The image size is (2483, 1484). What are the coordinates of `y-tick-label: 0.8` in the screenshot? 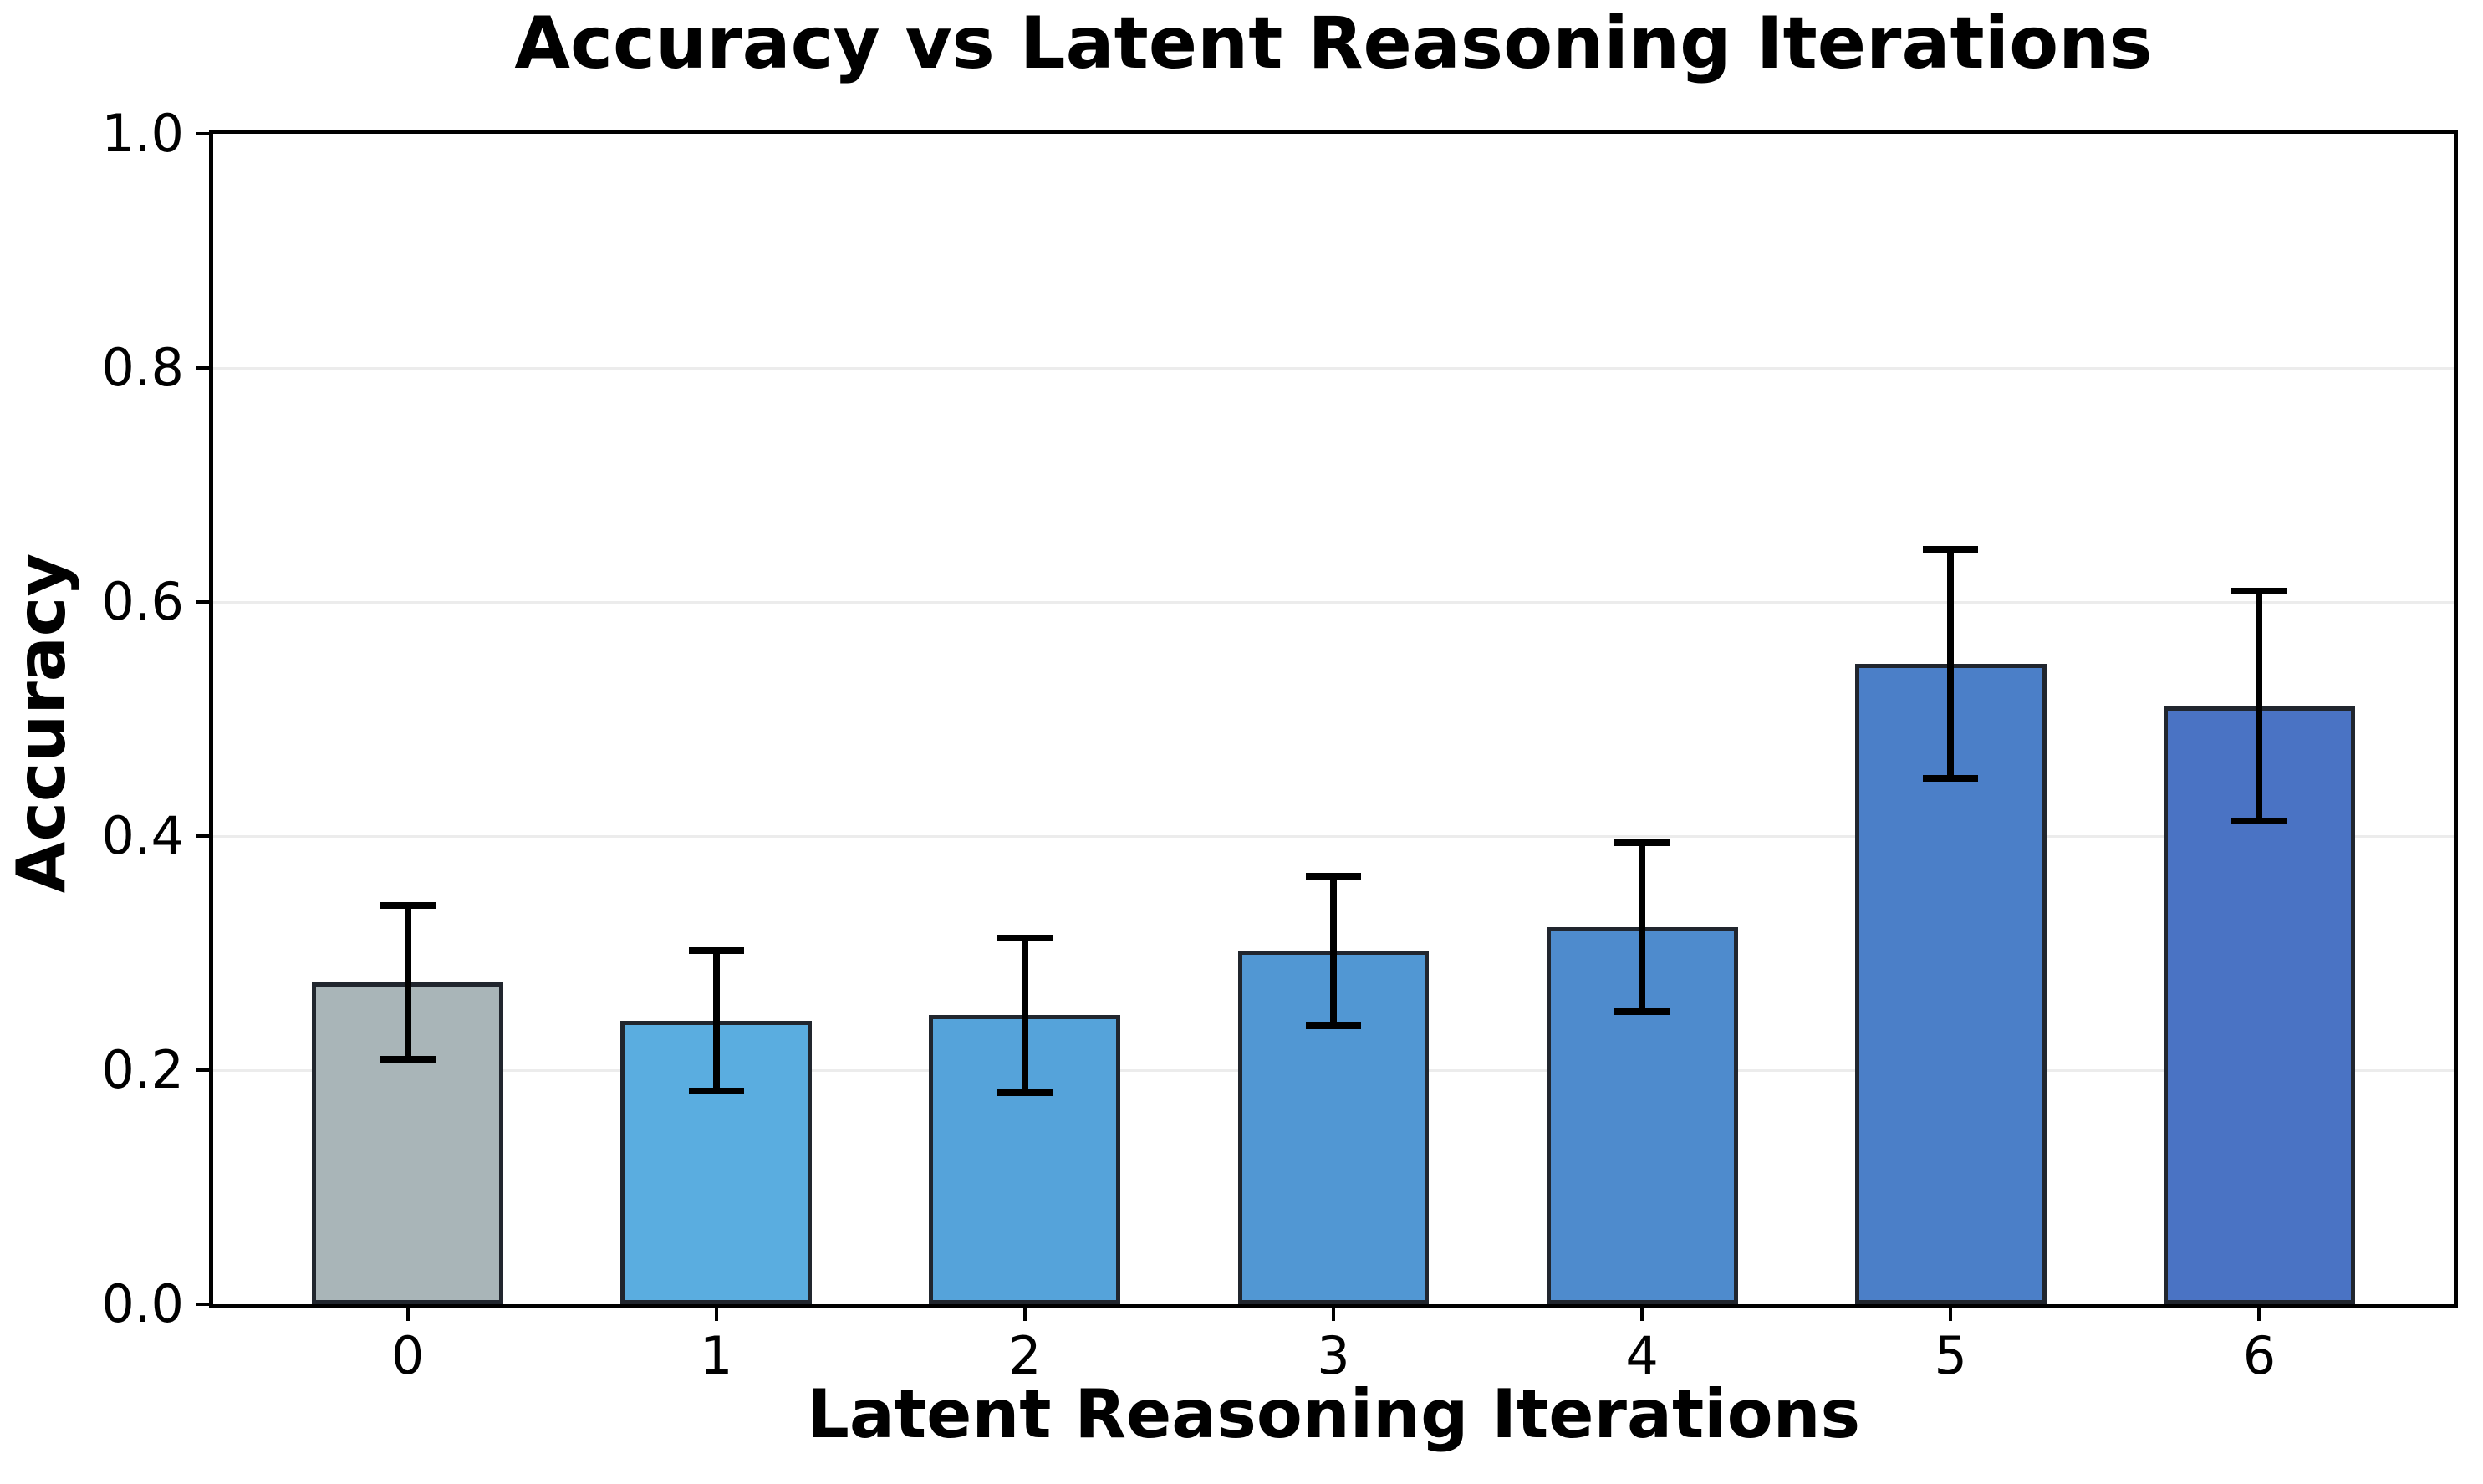 It's located at (142, 367).